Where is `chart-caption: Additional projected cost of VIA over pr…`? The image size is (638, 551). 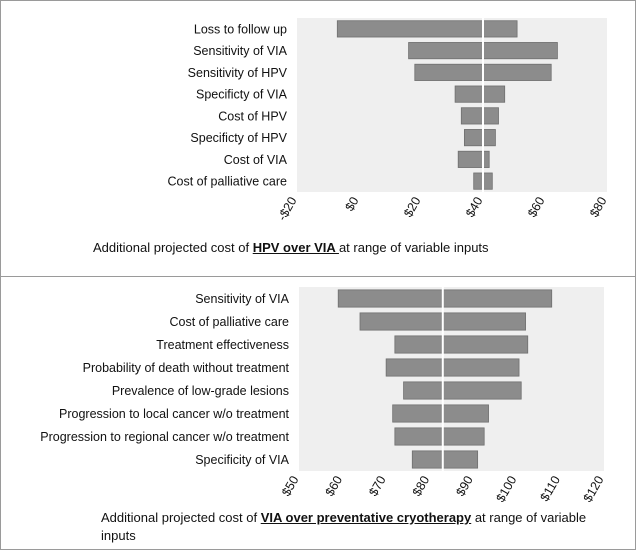
chart-caption: Additional projected cost of VIA over pr… is located at coordinates (351, 527).